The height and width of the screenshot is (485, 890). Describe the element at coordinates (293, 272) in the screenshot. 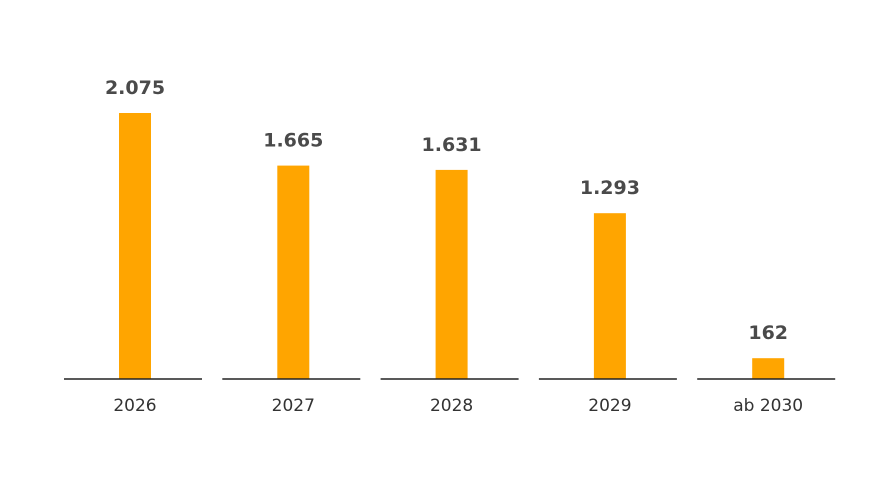

I see `bar-2027` at that location.